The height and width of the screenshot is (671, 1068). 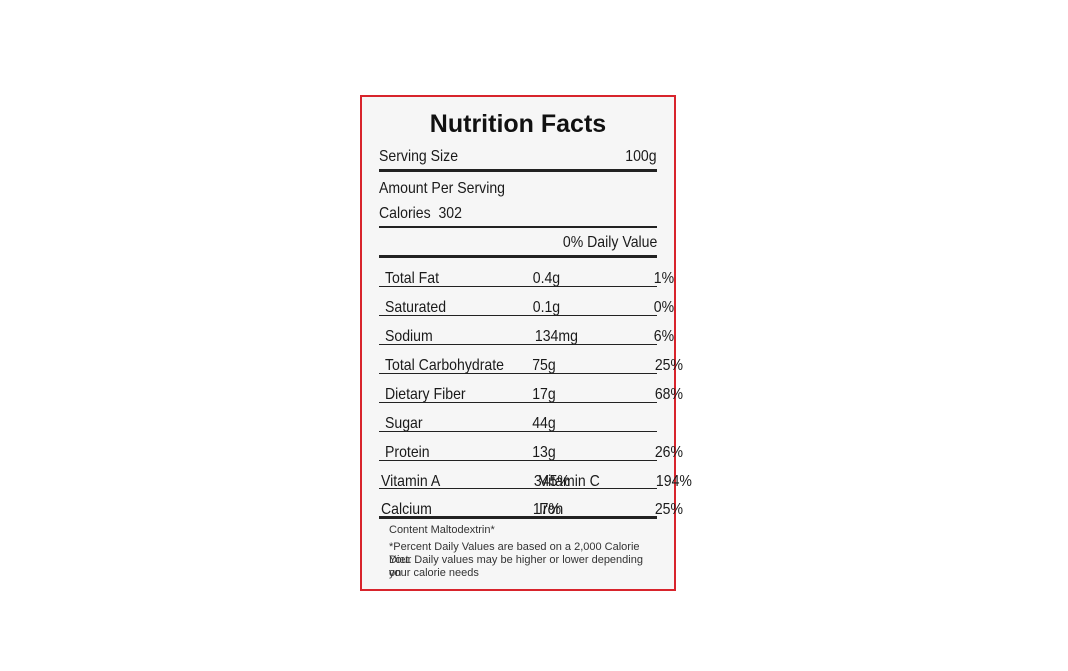 I want to click on nutrient-row: Dietary Fiber 17g 68%, so click(x=534, y=394).